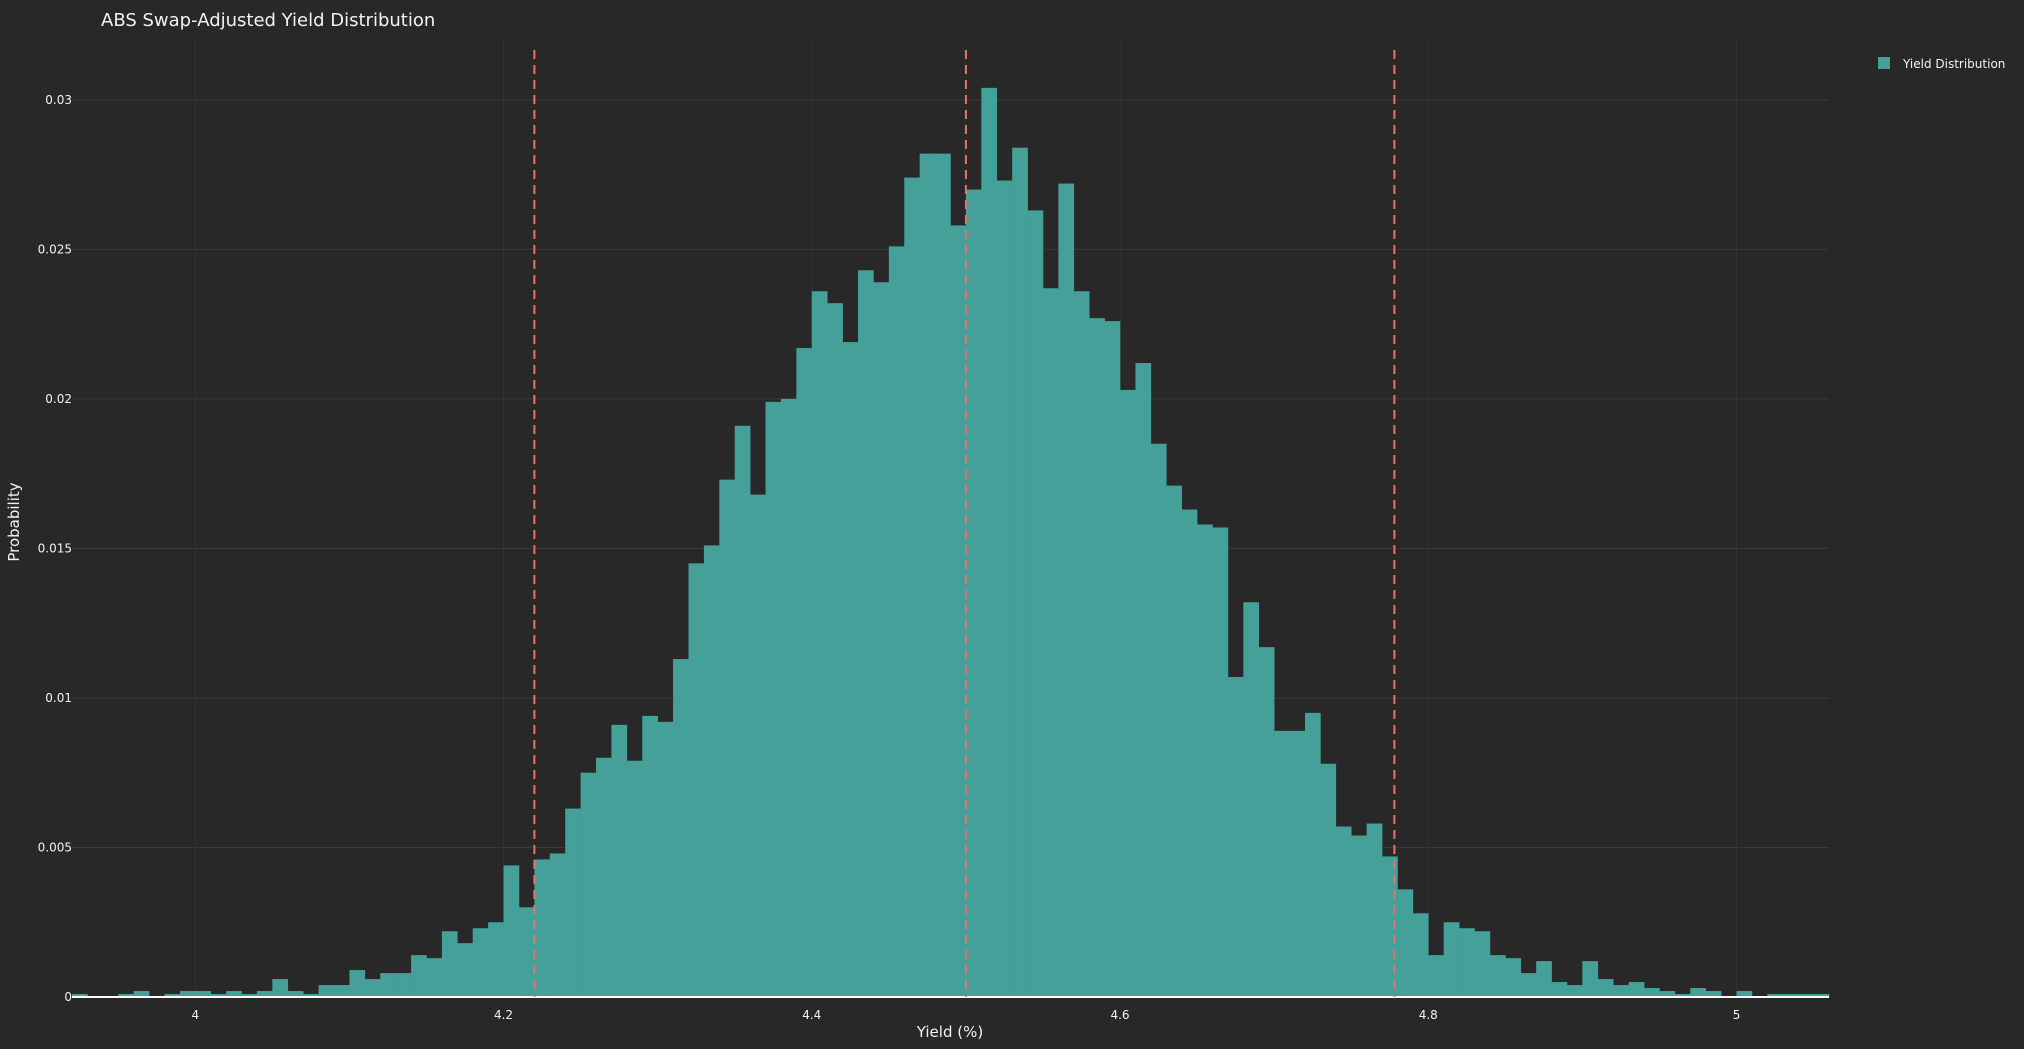 This screenshot has height=1049, width=2024. Describe the element at coordinates (1941, 64) in the screenshot. I see `legend: Yield Distribution` at that location.